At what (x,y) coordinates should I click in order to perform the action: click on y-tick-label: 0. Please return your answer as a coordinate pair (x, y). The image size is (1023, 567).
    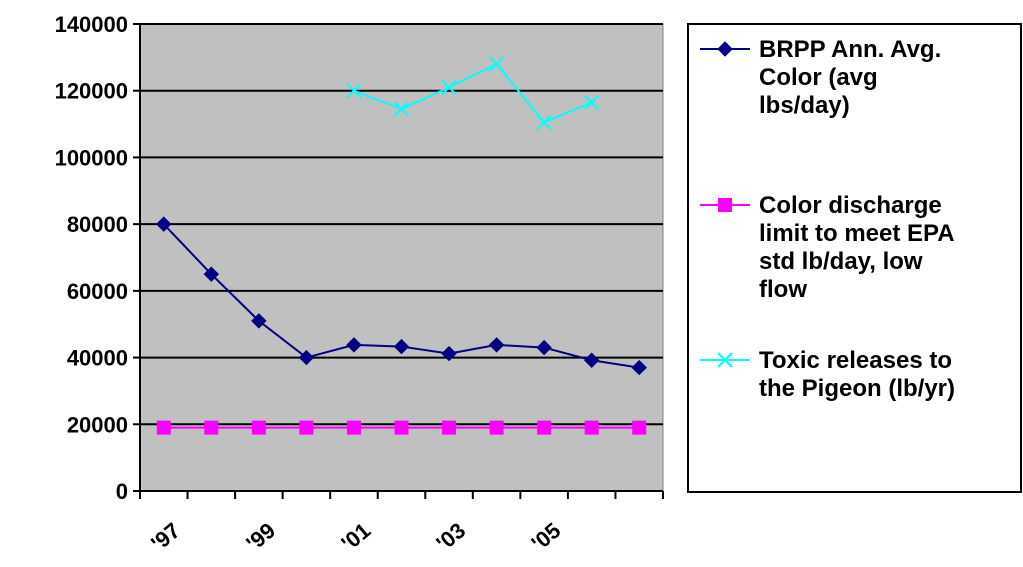
    Looking at the image, I should click on (122, 491).